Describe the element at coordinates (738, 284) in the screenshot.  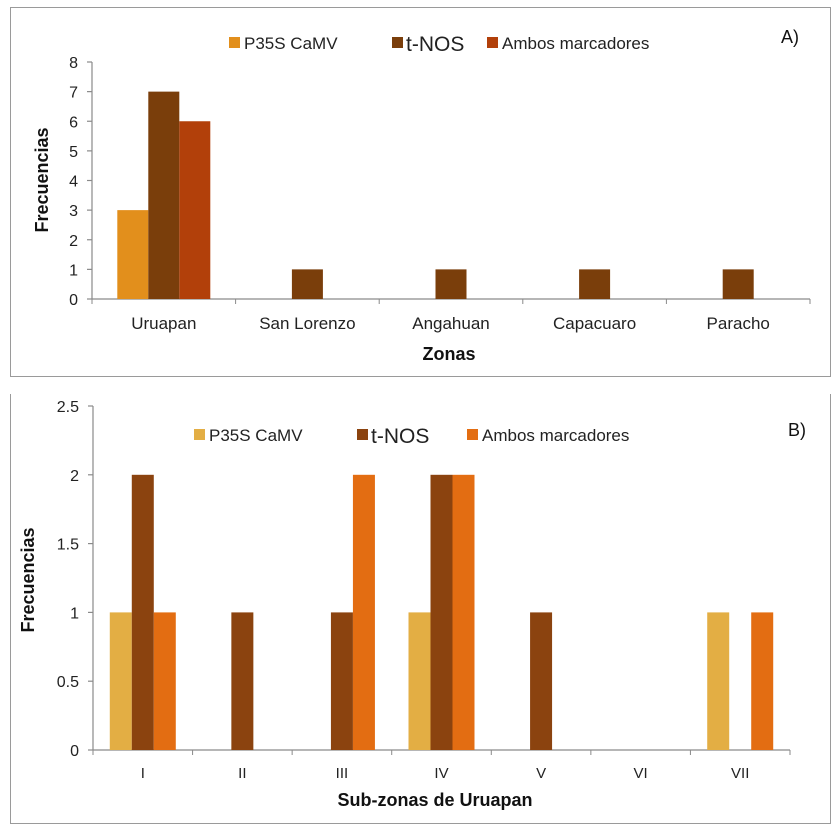
I see `bar-a-s1-c4` at that location.